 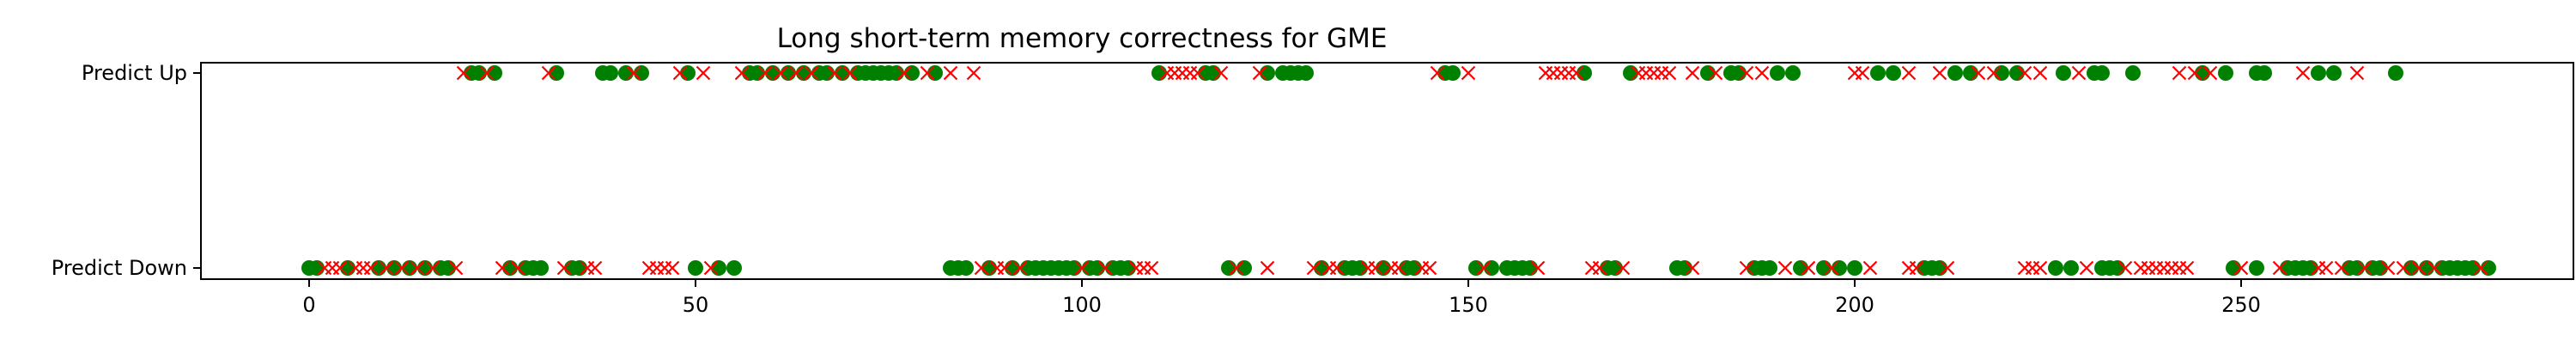 What do you see at coordinates (1469, 305) in the screenshot?
I see `x-tick-label: 150` at bounding box center [1469, 305].